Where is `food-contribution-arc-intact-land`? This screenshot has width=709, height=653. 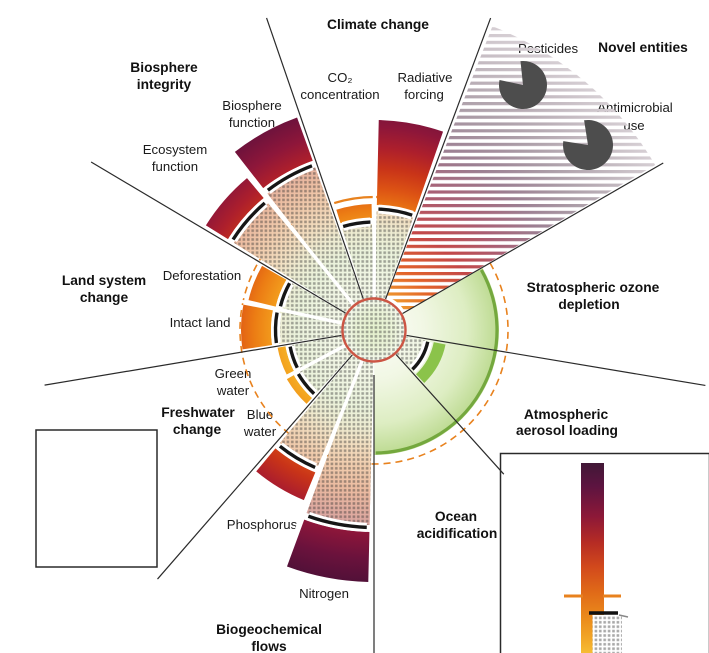
food-contribution-arc-intact-land is located at coordinates (276, 328).